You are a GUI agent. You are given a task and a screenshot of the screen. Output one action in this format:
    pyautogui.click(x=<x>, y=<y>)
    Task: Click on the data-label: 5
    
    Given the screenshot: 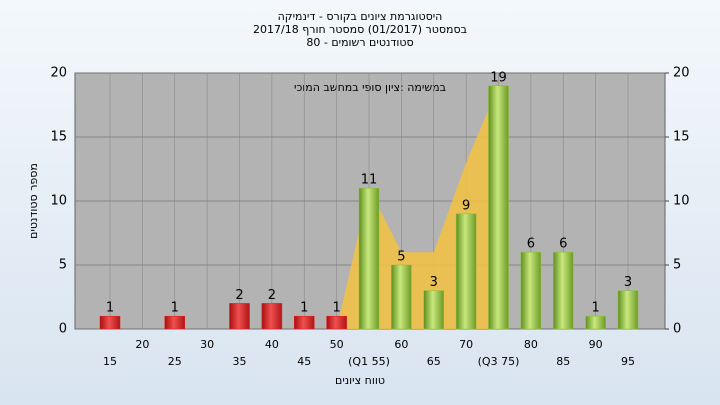 What is the action you would take?
    pyautogui.click(x=401, y=257)
    